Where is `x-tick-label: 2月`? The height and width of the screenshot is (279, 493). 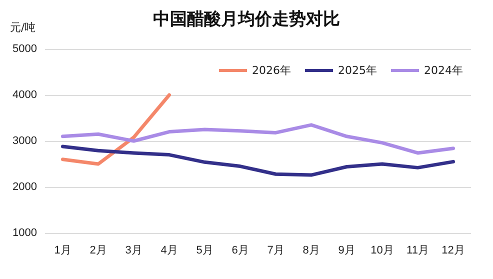
x-tick-label: 2月 is located at coordinates (98, 250).